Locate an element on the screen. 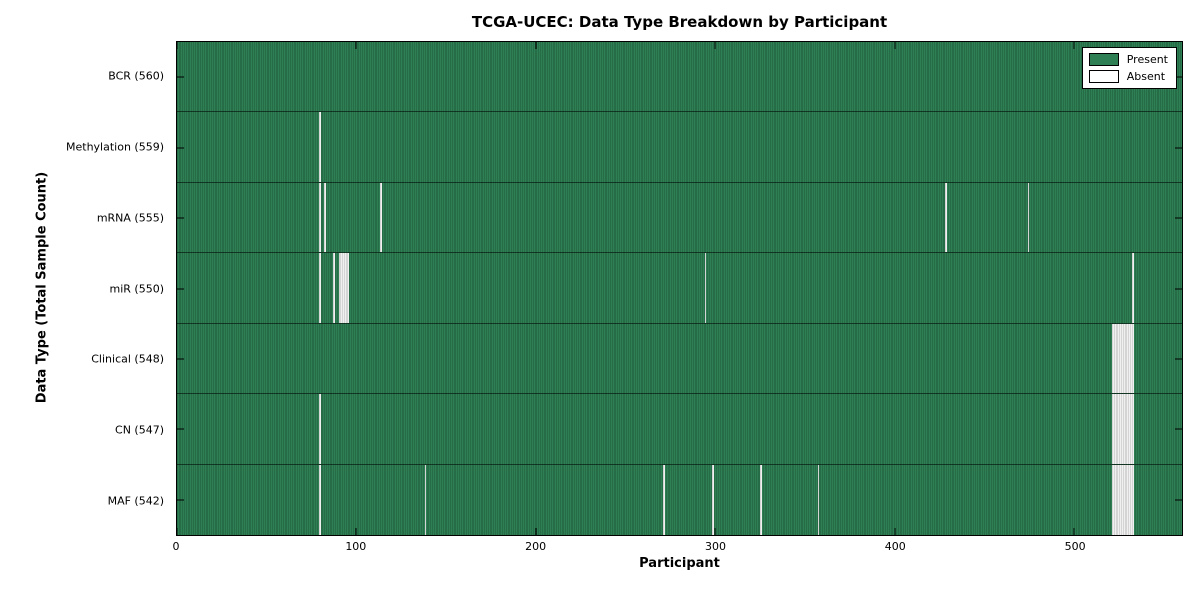 The height and width of the screenshot is (600, 1200). x-axis-label: Participant is located at coordinates (679, 563).